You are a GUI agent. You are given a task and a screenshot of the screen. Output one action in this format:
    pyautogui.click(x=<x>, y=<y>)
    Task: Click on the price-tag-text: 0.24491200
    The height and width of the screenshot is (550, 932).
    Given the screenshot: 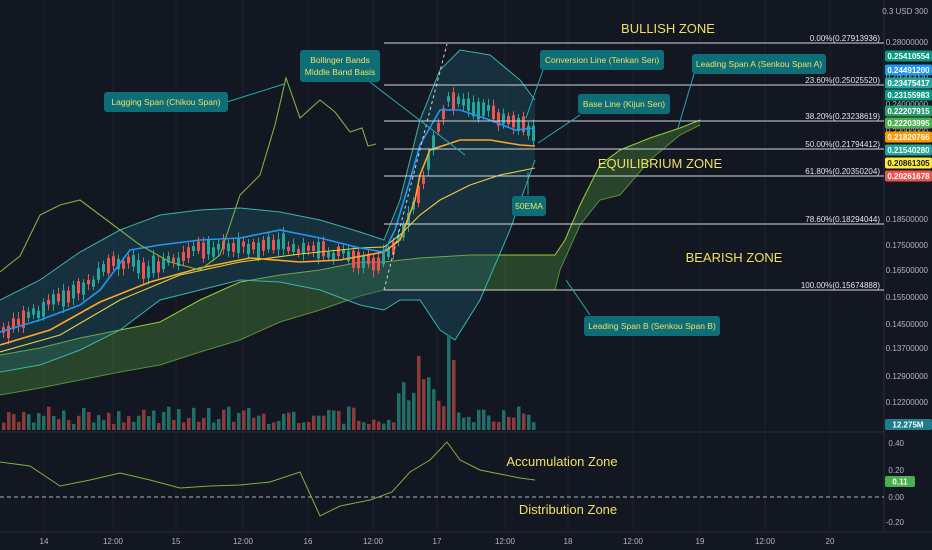 What is the action you would take?
    pyautogui.click(x=908, y=70)
    